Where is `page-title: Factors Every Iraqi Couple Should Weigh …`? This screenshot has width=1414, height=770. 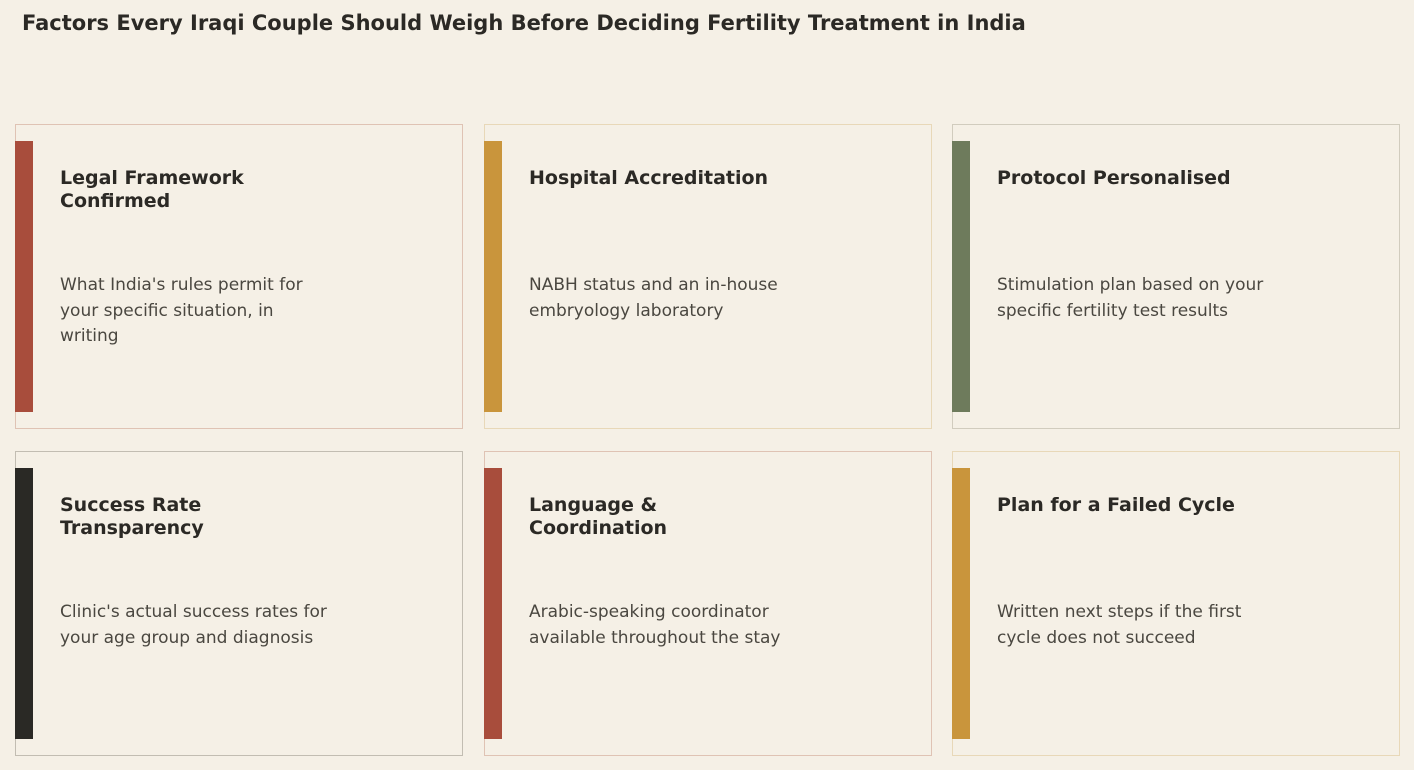 page-title: Factors Every Iraqi Couple Should Weigh … is located at coordinates (524, 23).